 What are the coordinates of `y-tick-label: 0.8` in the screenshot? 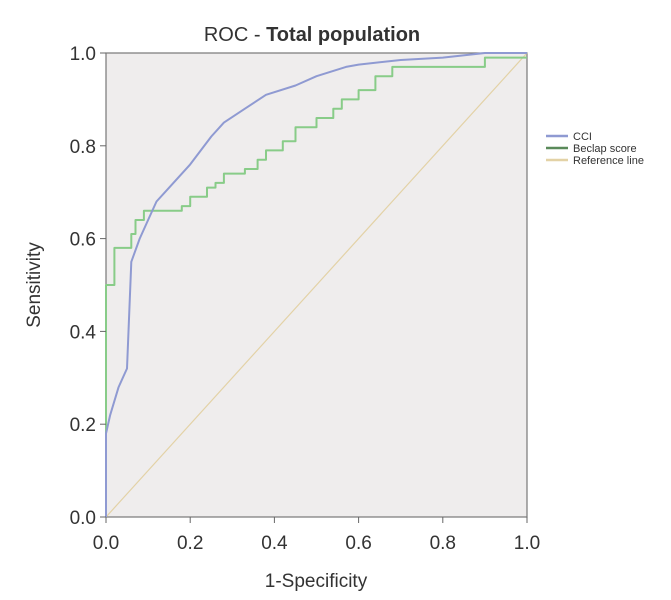 It's located at (83, 147).